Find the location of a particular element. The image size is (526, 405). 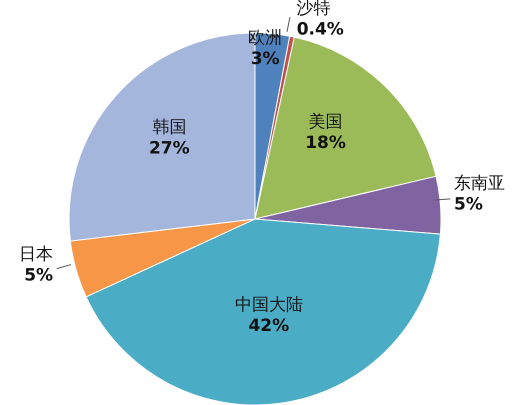

data-label: 18% is located at coordinates (325, 143).